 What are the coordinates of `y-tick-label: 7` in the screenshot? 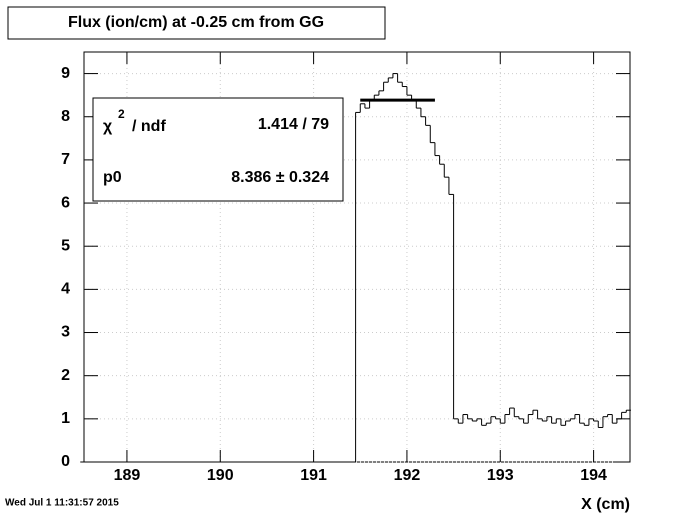 It's located at (65, 159).